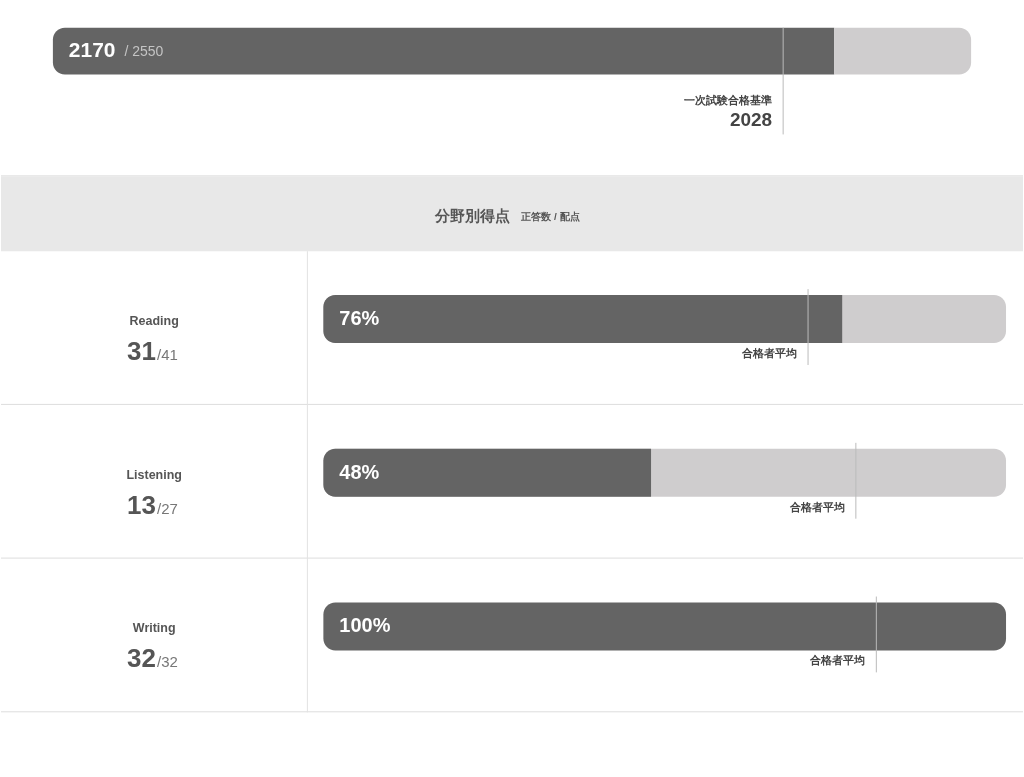 The width and height of the screenshot is (1024, 777). I want to click on y-tick-label: Reading, so click(154, 321).